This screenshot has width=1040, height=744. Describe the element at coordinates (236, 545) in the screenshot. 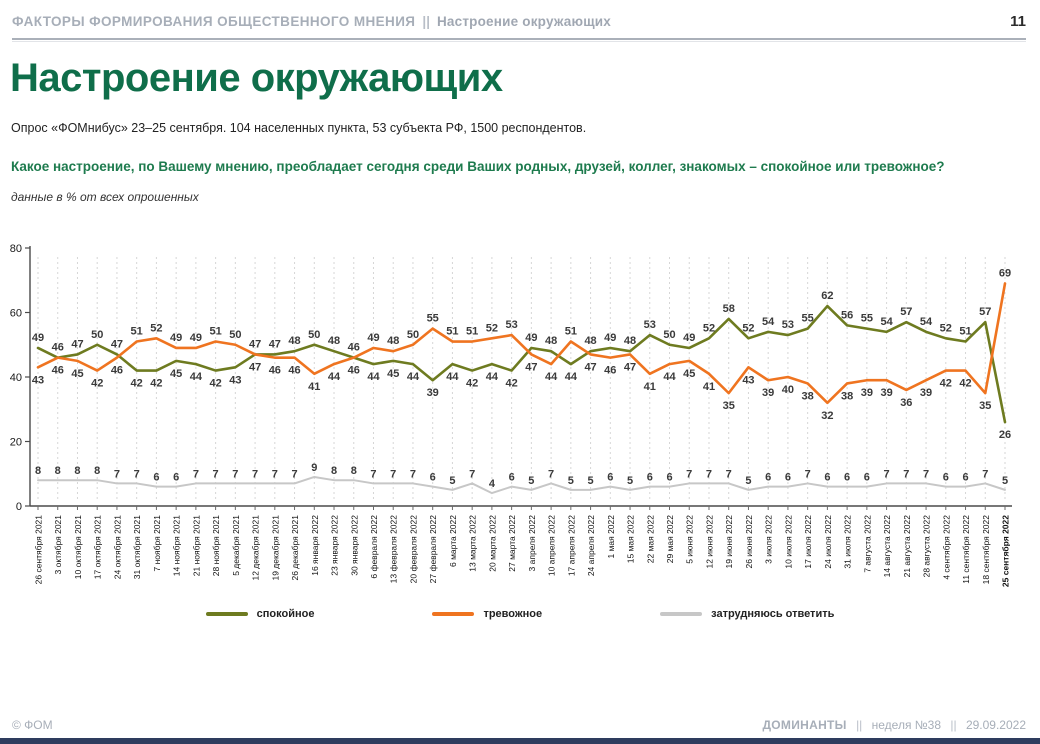

I see `svg-text: 5 декабря 2021` at that location.